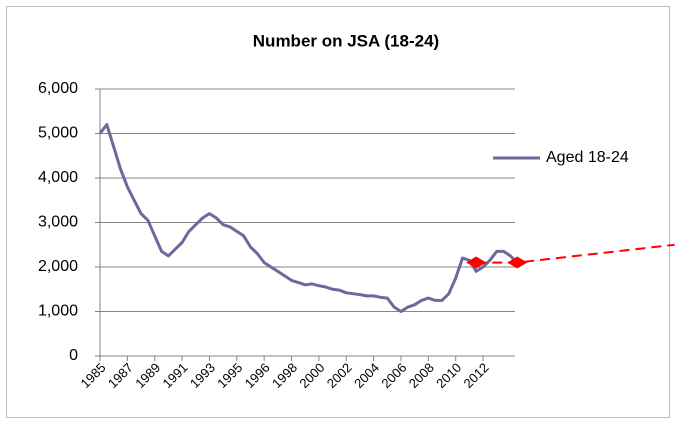  What do you see at coordinates (58, 311) in the screenshot?
I see `y-tick-label: 1,000` at bounding box center [58, 311].